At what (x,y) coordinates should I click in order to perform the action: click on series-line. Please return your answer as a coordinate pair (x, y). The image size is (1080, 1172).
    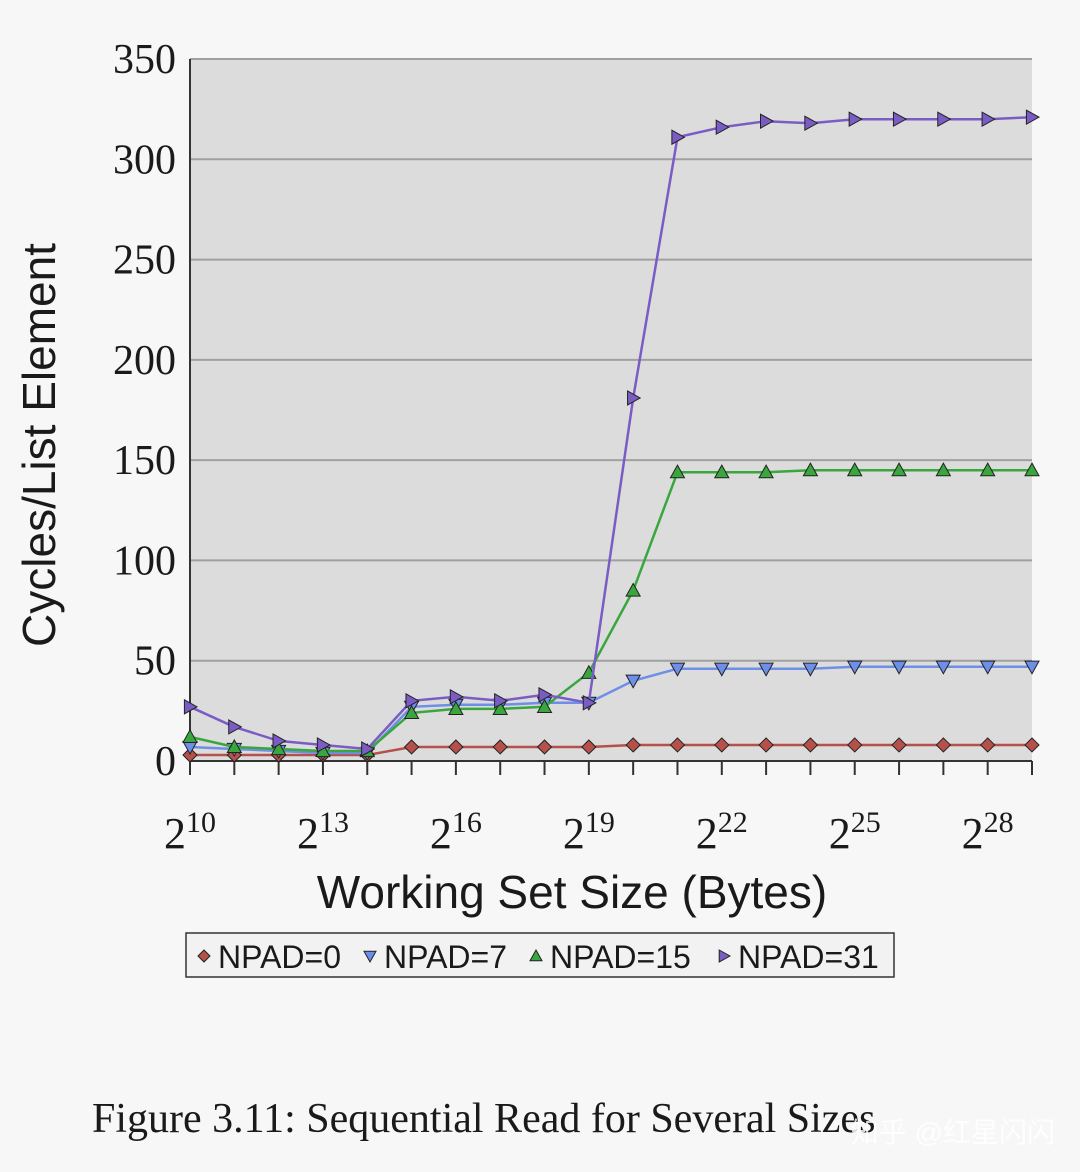
    Looking at the image, I should click on (610, 710).